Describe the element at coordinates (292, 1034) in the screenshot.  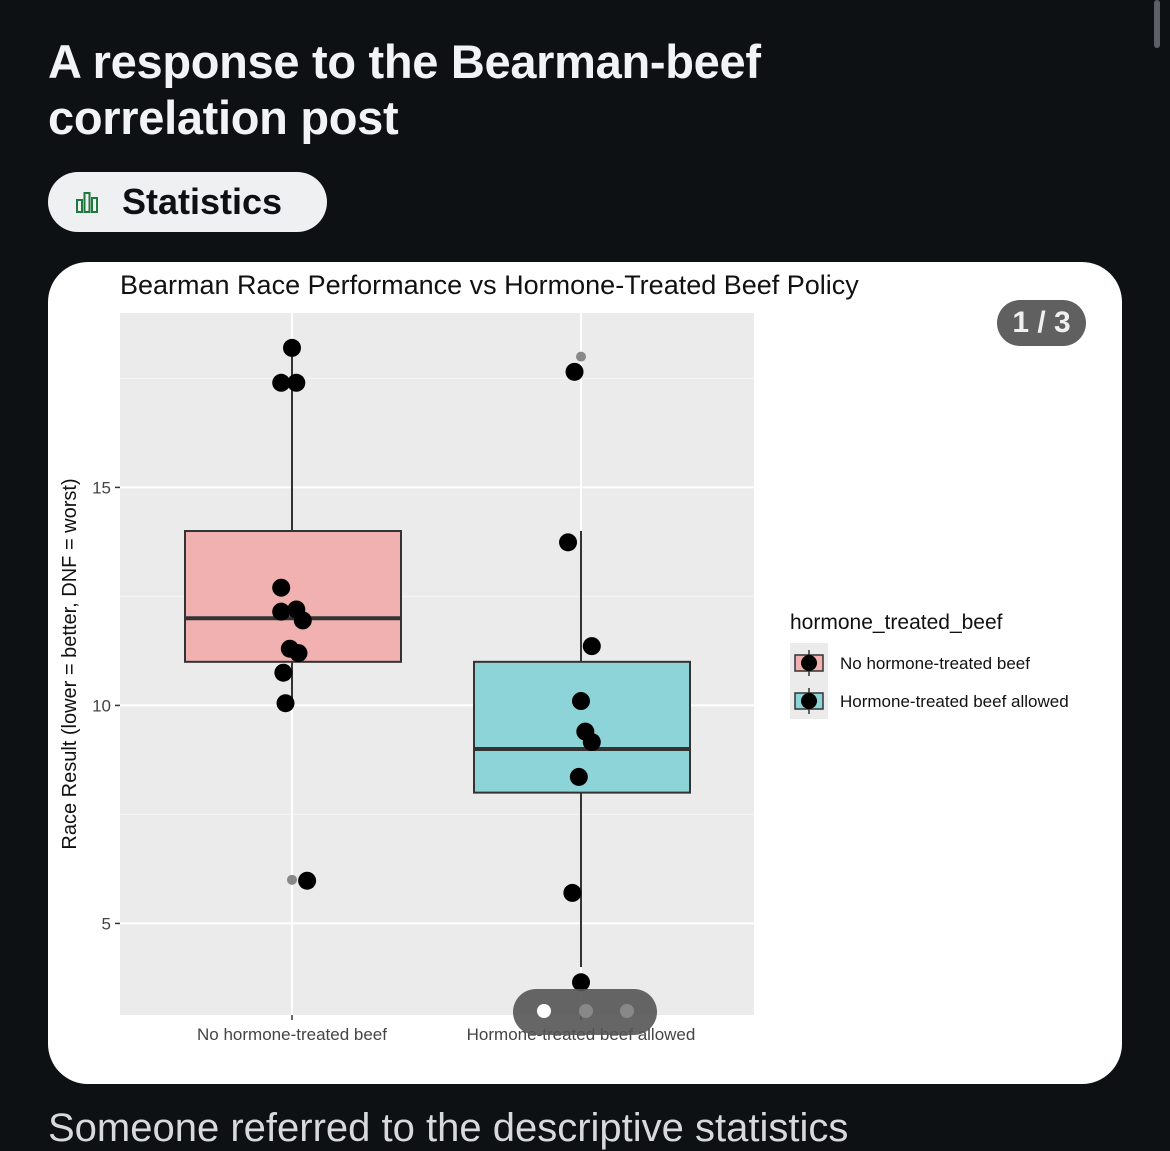
I see `x-tick-label: No hormone-treated beef` at that location.